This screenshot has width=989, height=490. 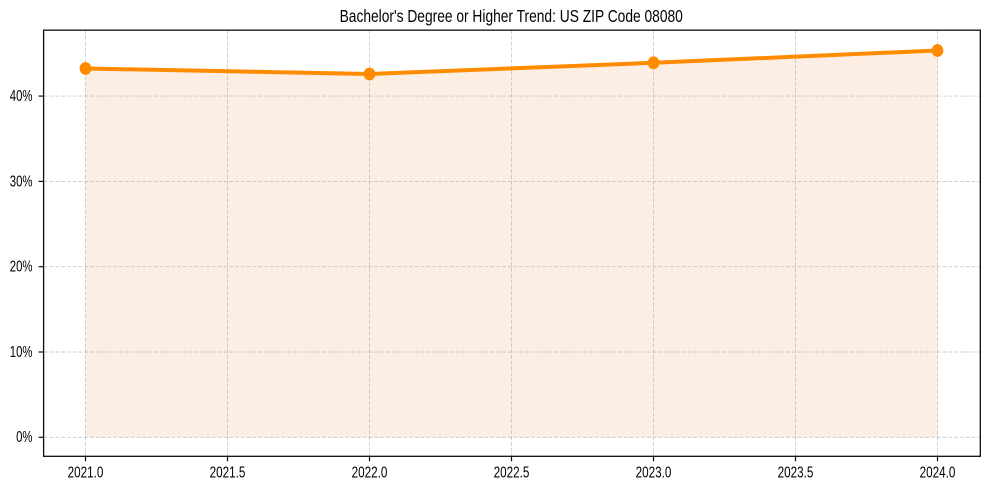 I want to click on svg-text: 2024.0, so click(x=938, y=471).